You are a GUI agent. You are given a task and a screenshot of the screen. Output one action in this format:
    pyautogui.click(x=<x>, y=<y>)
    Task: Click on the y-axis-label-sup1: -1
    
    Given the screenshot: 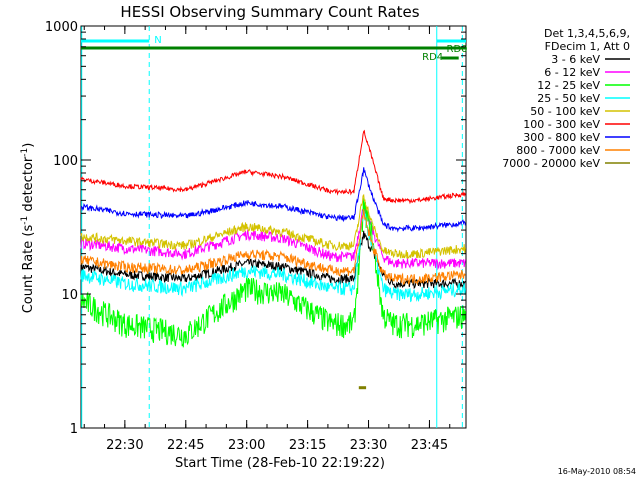 What is the action you would take?
    pyautogui.click(x=25, y=220)
    